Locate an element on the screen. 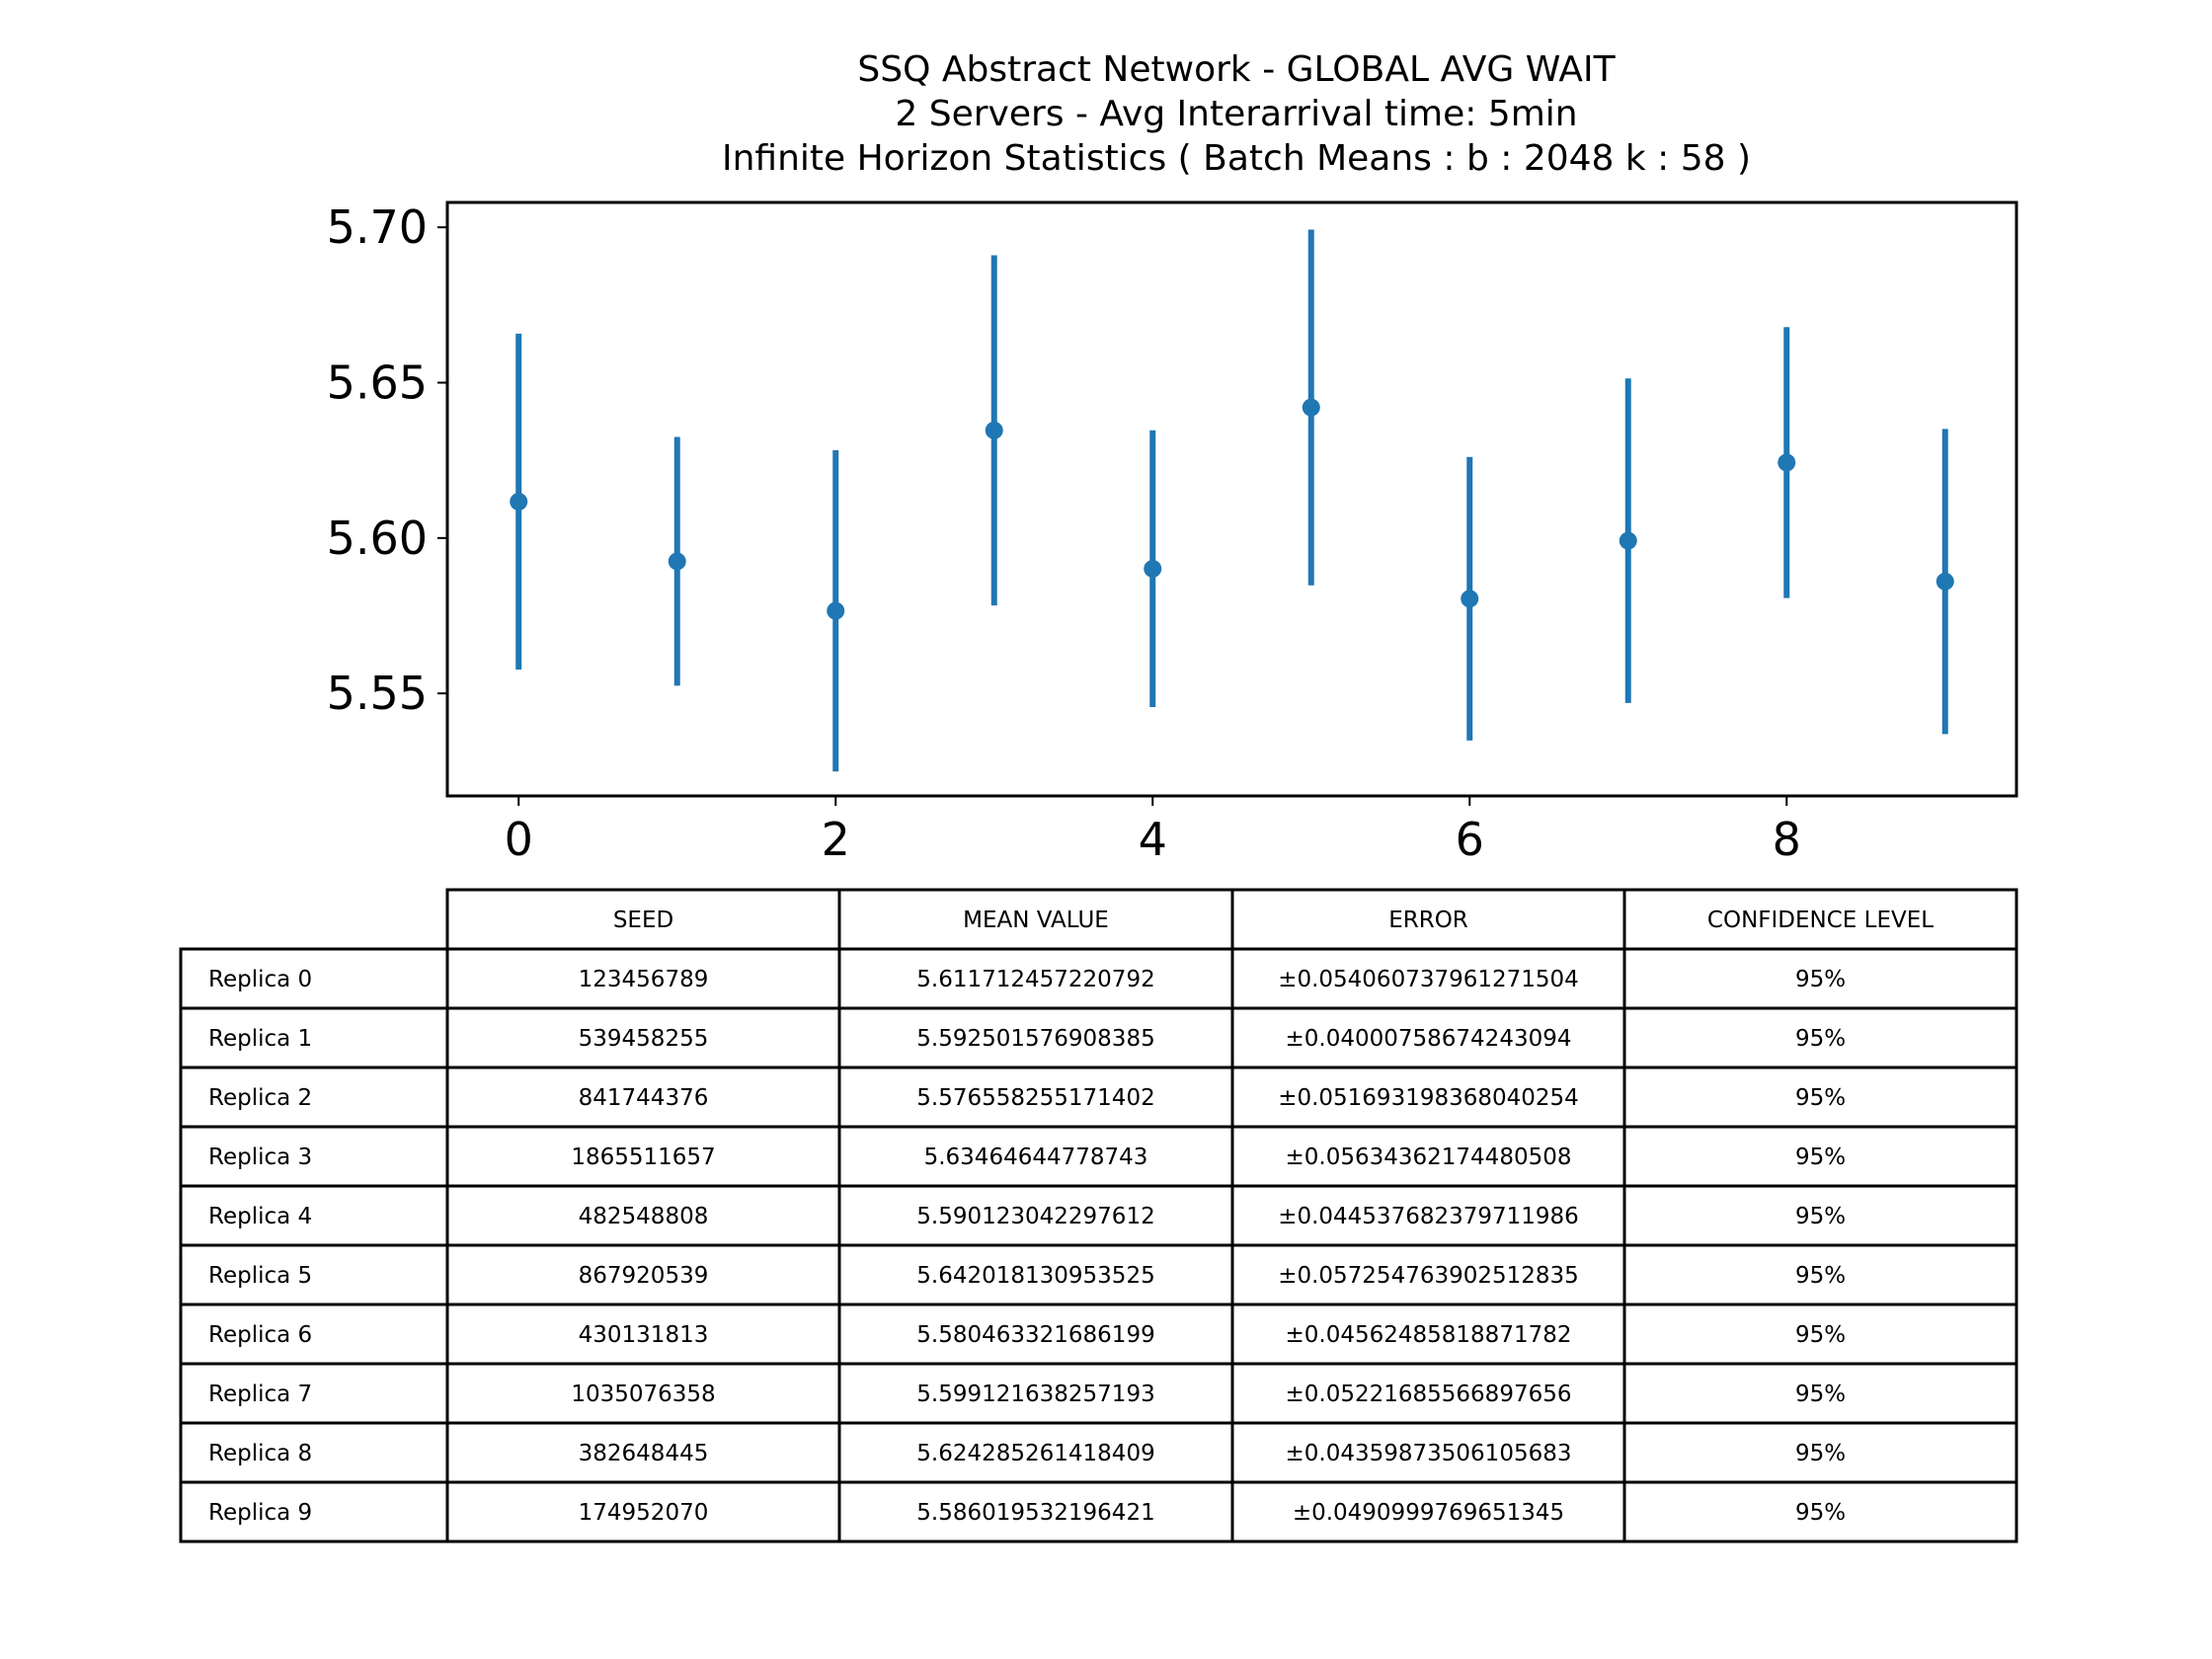 The image size is (2212, 1659). table-row-label: Replica 8 is located at coordinates (260, 1454).